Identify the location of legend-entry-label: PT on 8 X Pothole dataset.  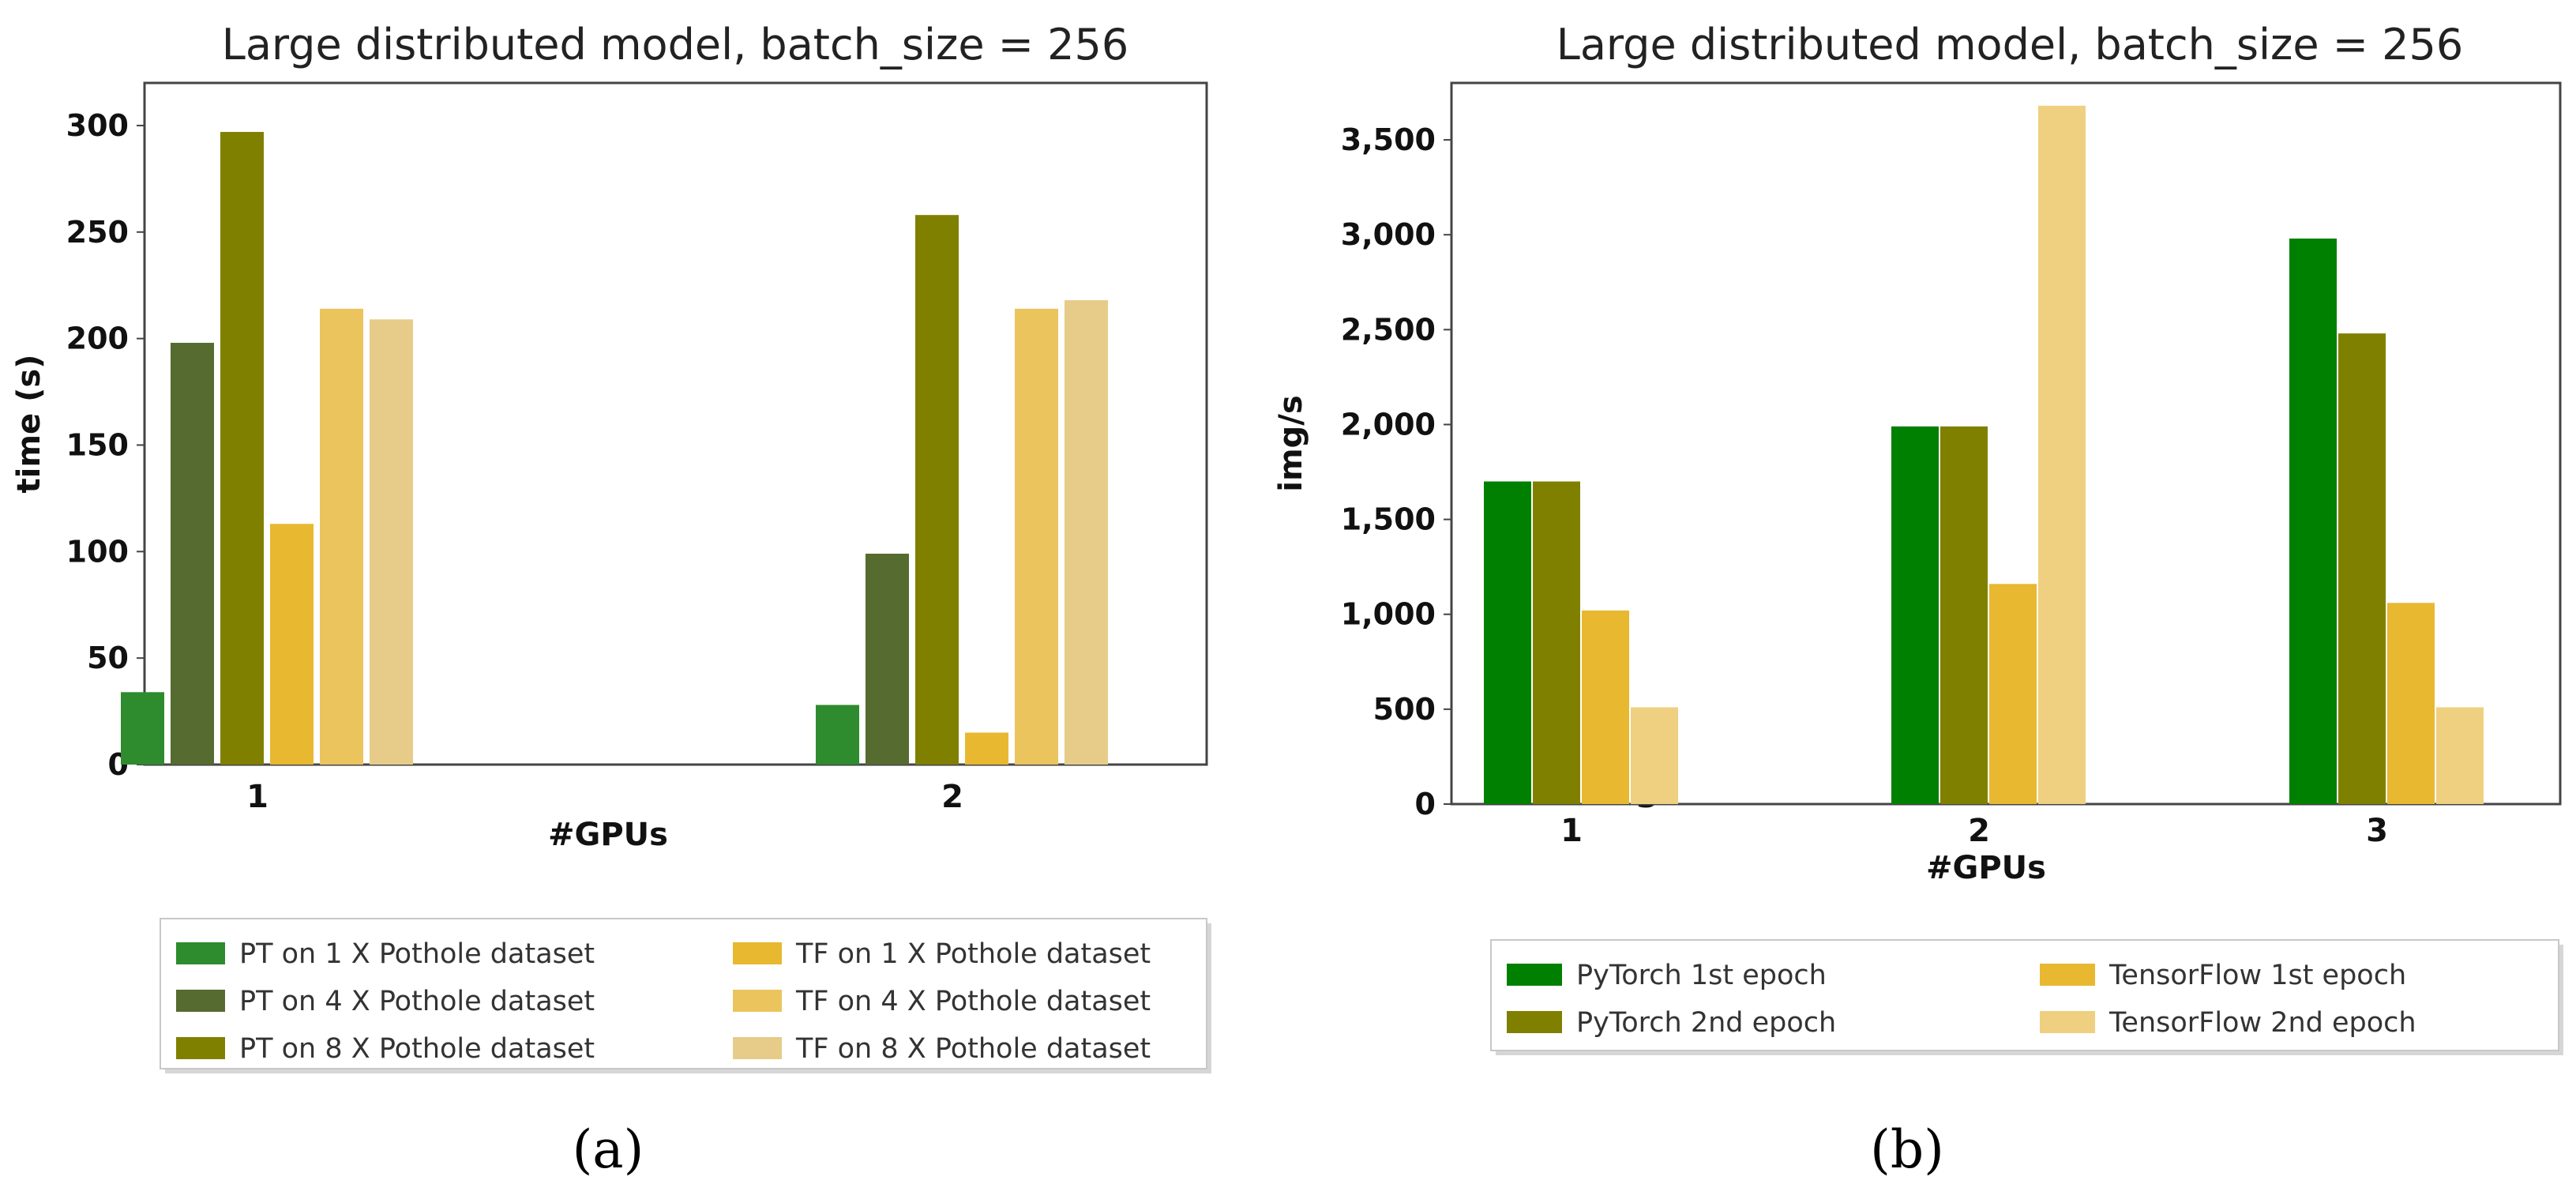
(417, 1049).